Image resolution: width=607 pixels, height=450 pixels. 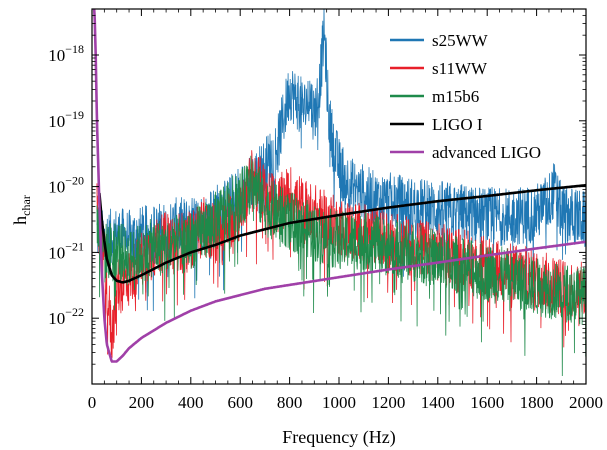 What do you see at coordinates (26, 205) in the screenshot?
I see `y-axis-label-subscript: char` at bounding box center [26, 205].